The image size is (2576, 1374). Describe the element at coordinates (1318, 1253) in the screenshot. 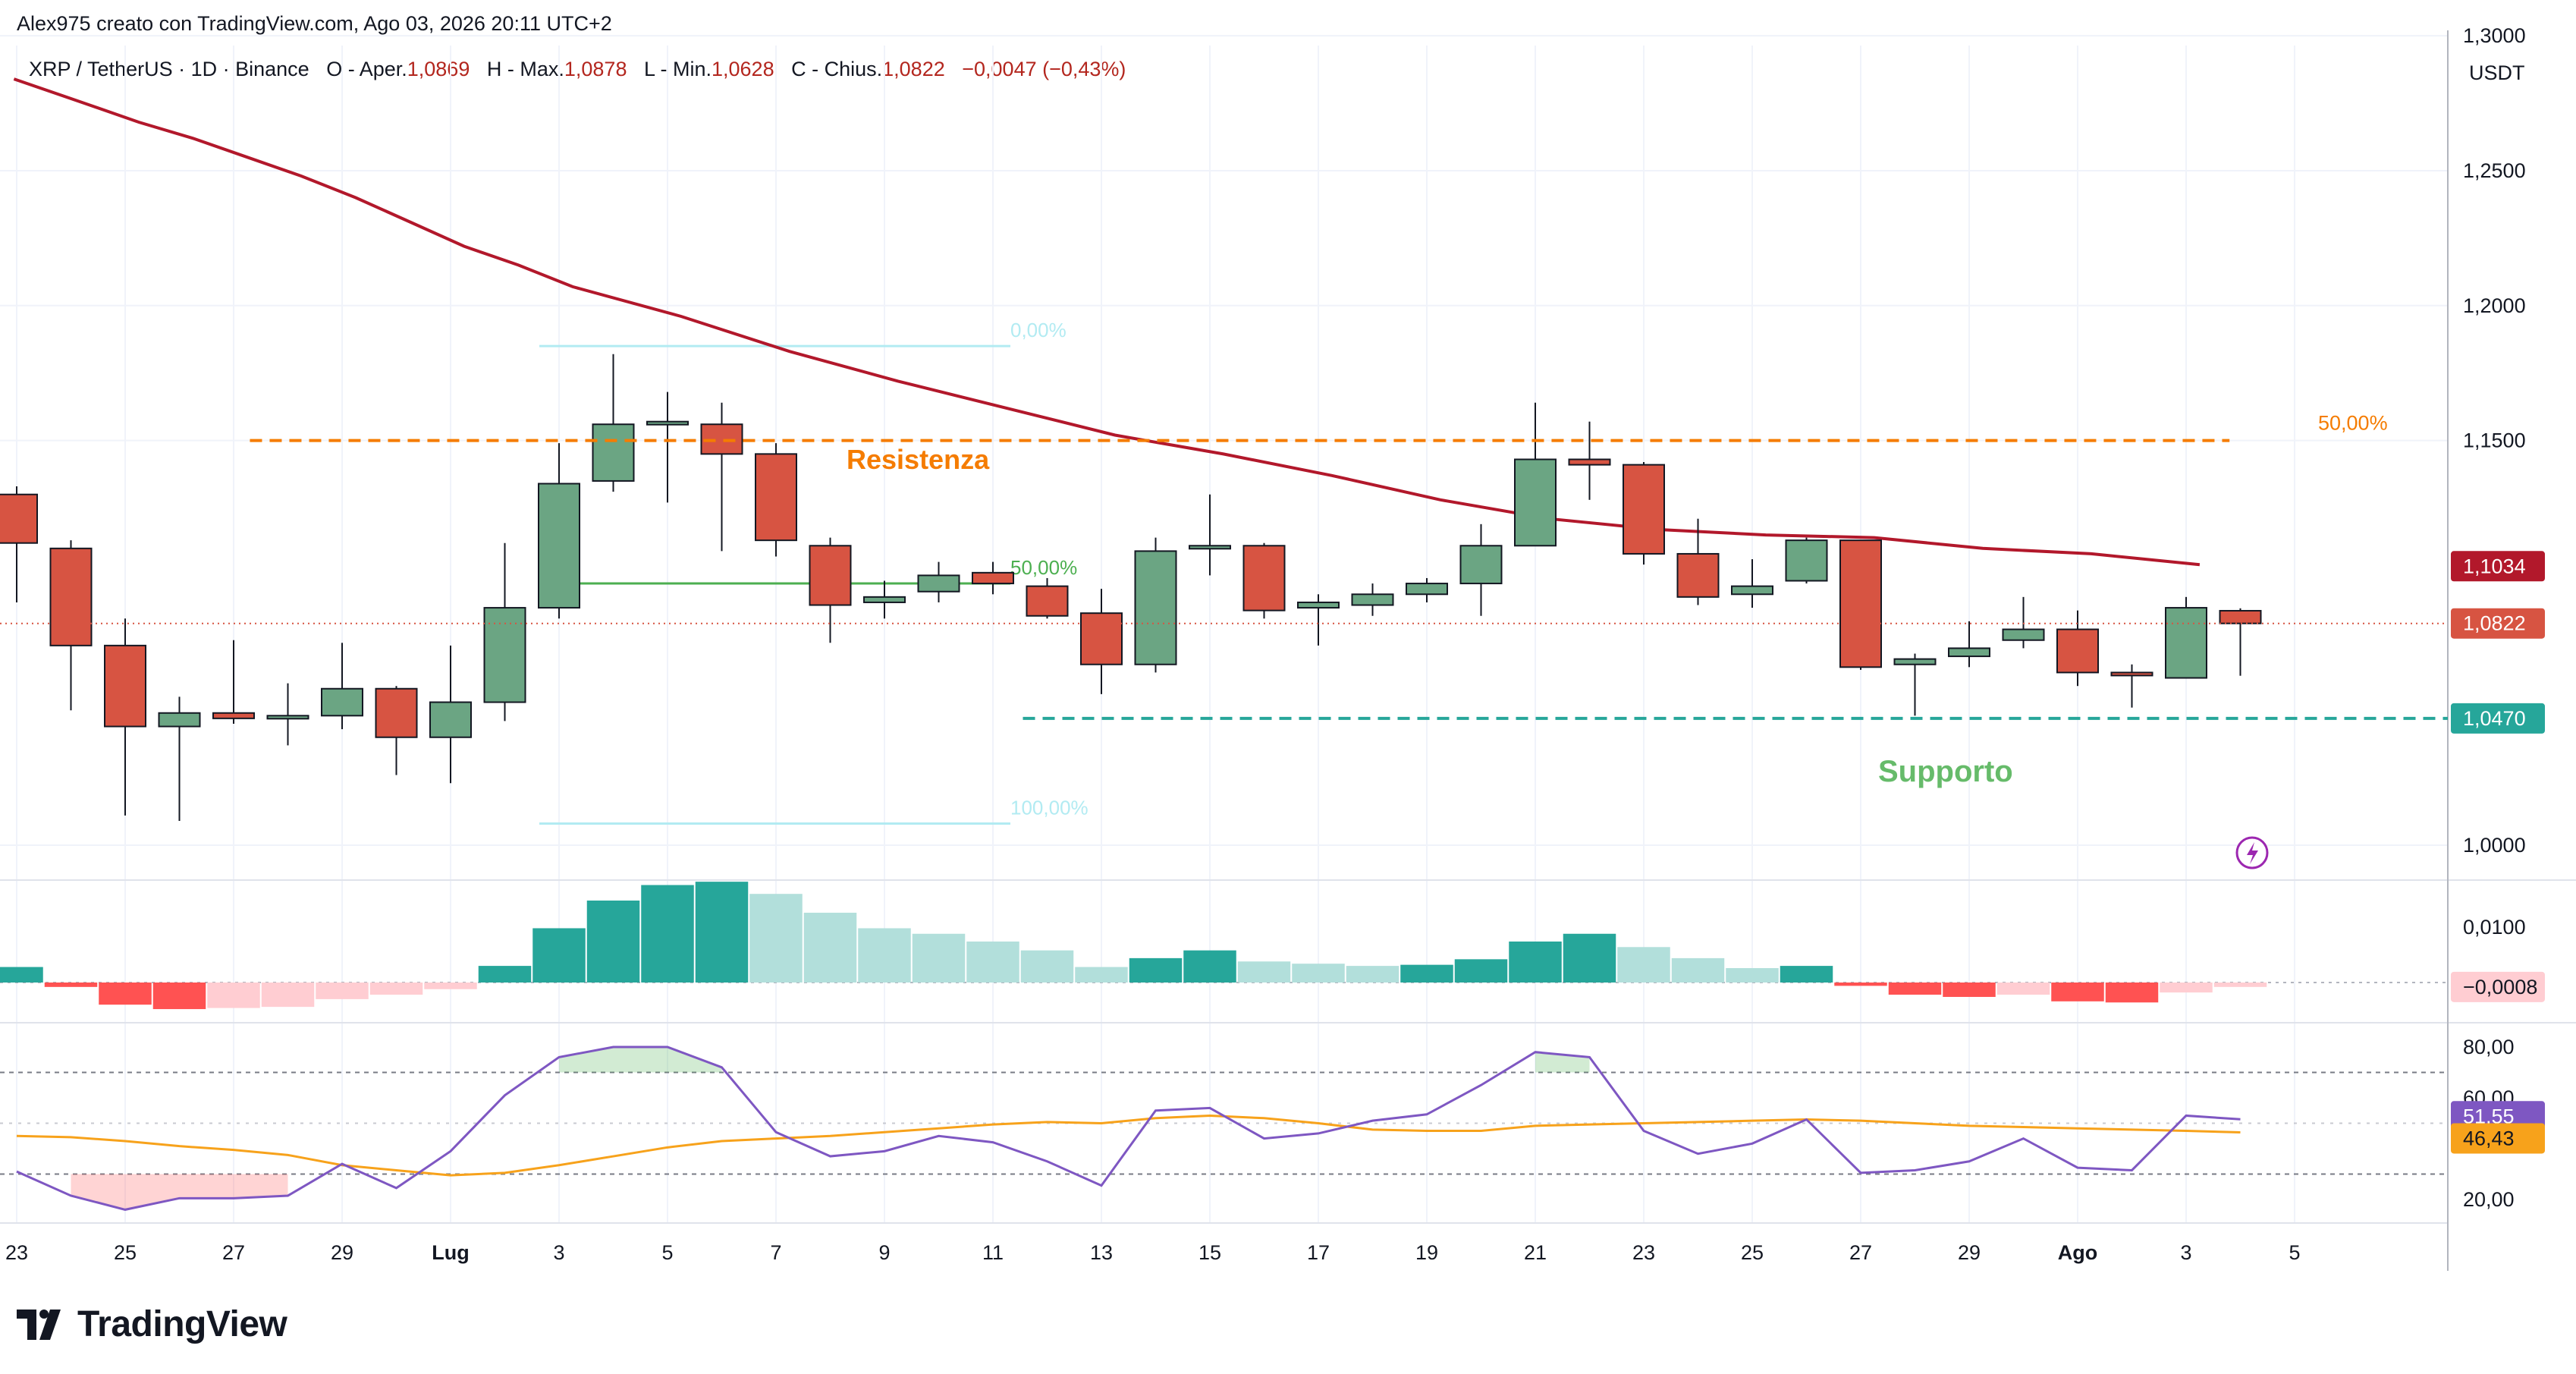

I see `date-tick-label: 17` at that location.